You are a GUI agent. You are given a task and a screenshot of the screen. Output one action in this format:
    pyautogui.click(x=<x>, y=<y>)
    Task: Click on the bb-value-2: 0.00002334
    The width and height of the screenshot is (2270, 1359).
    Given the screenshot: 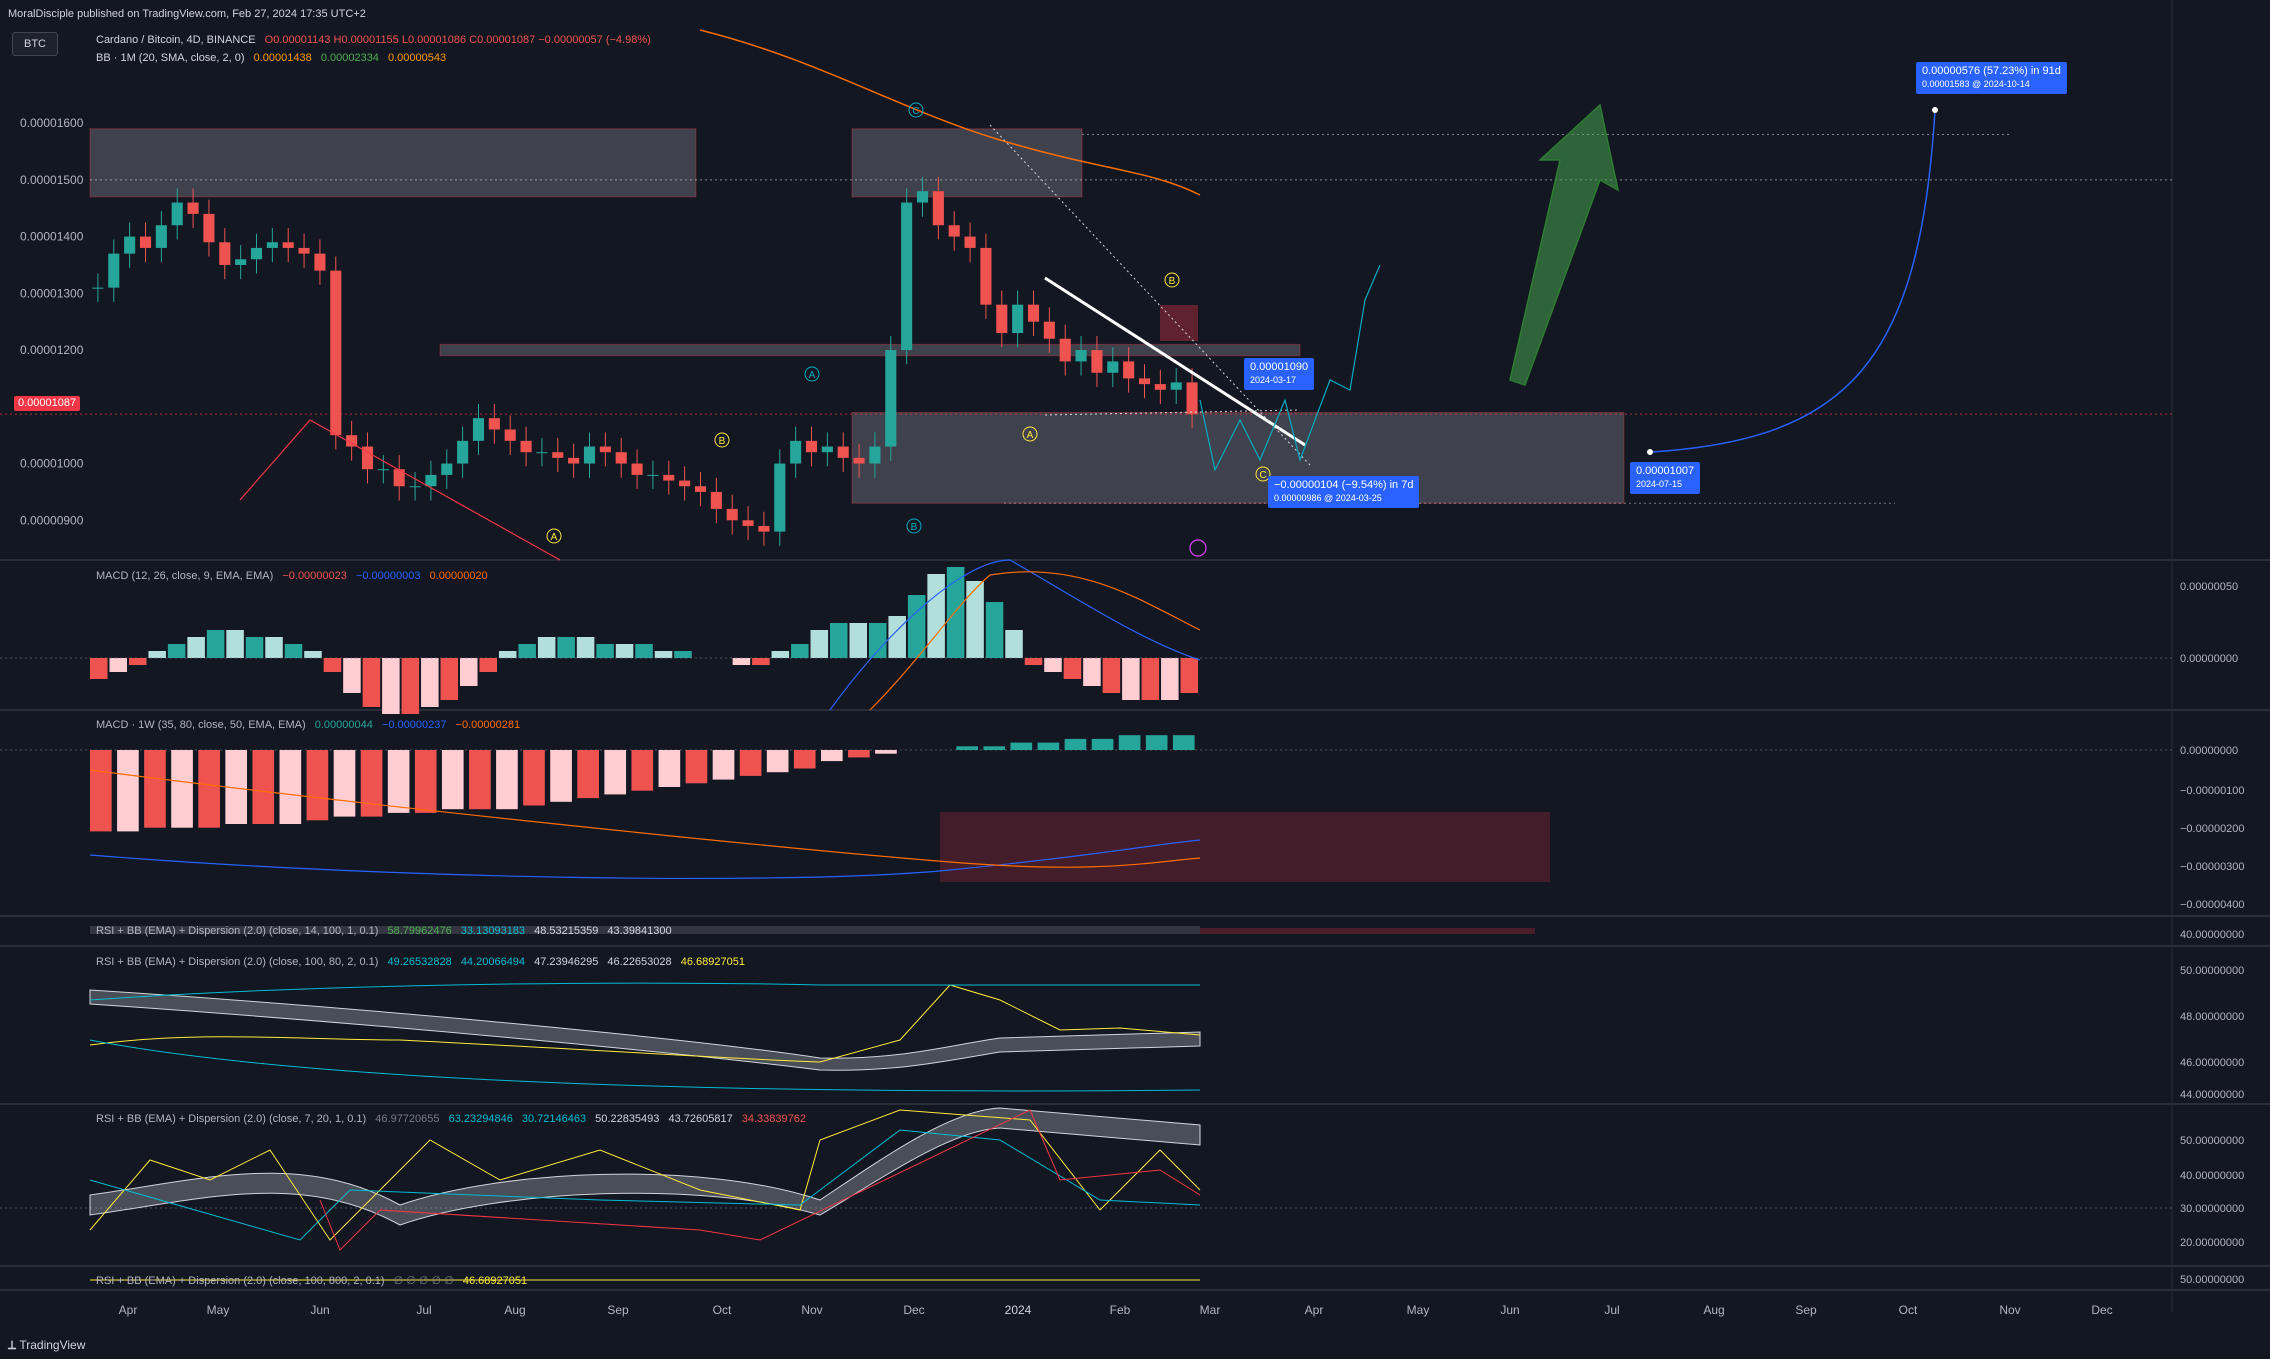 What is the action you would take?
    pyautogui.click(x=349, y=58)
    